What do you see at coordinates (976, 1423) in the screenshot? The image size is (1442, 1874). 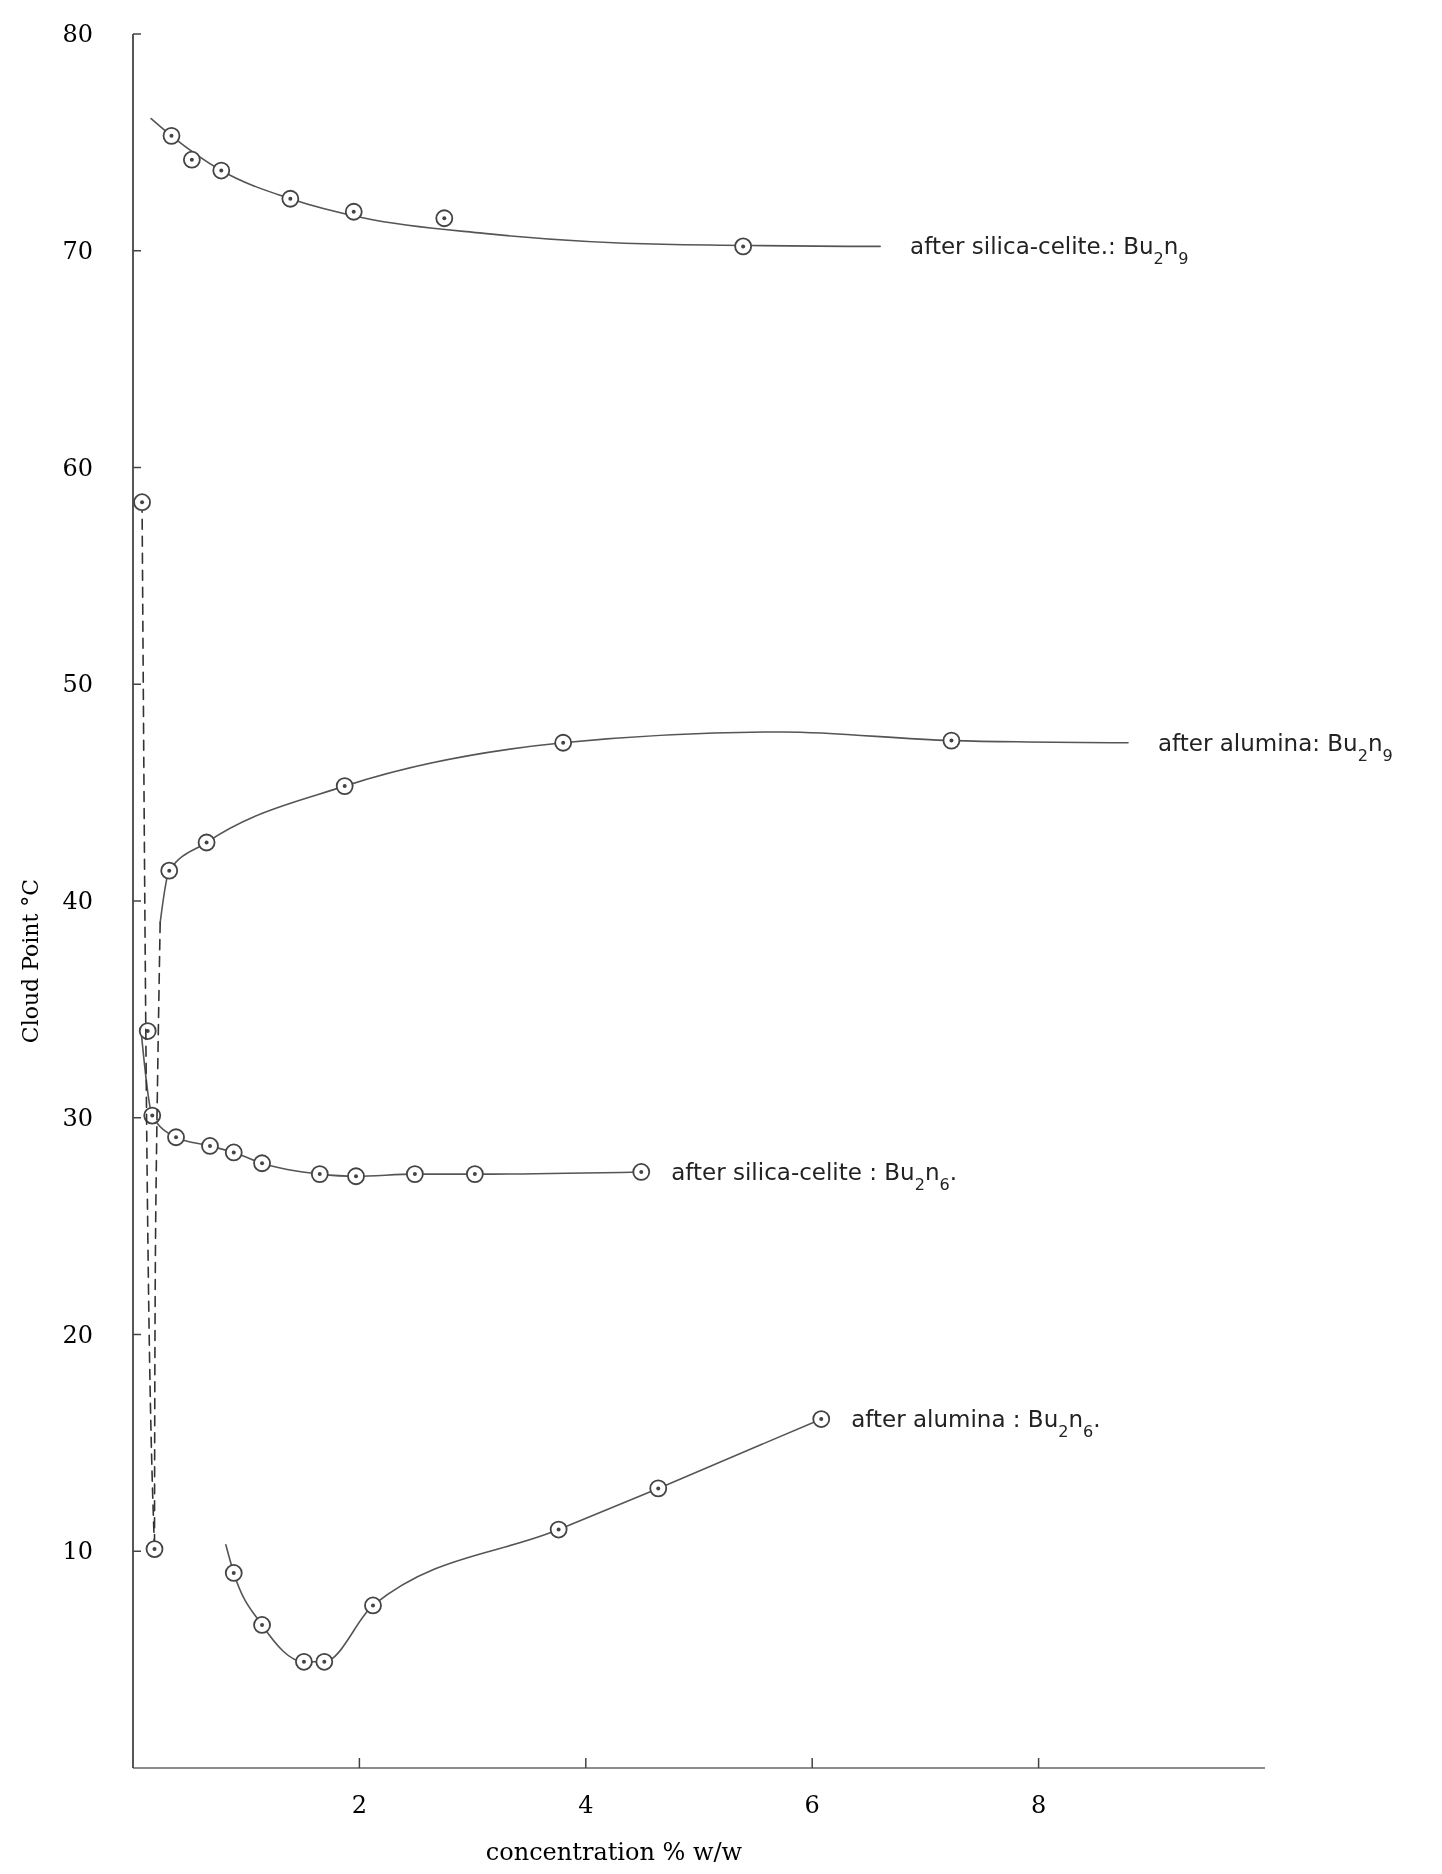 I see `series-label: after alumina : Bu$_{2}$n$_{6}$.` at bounding box center [976, 1423].